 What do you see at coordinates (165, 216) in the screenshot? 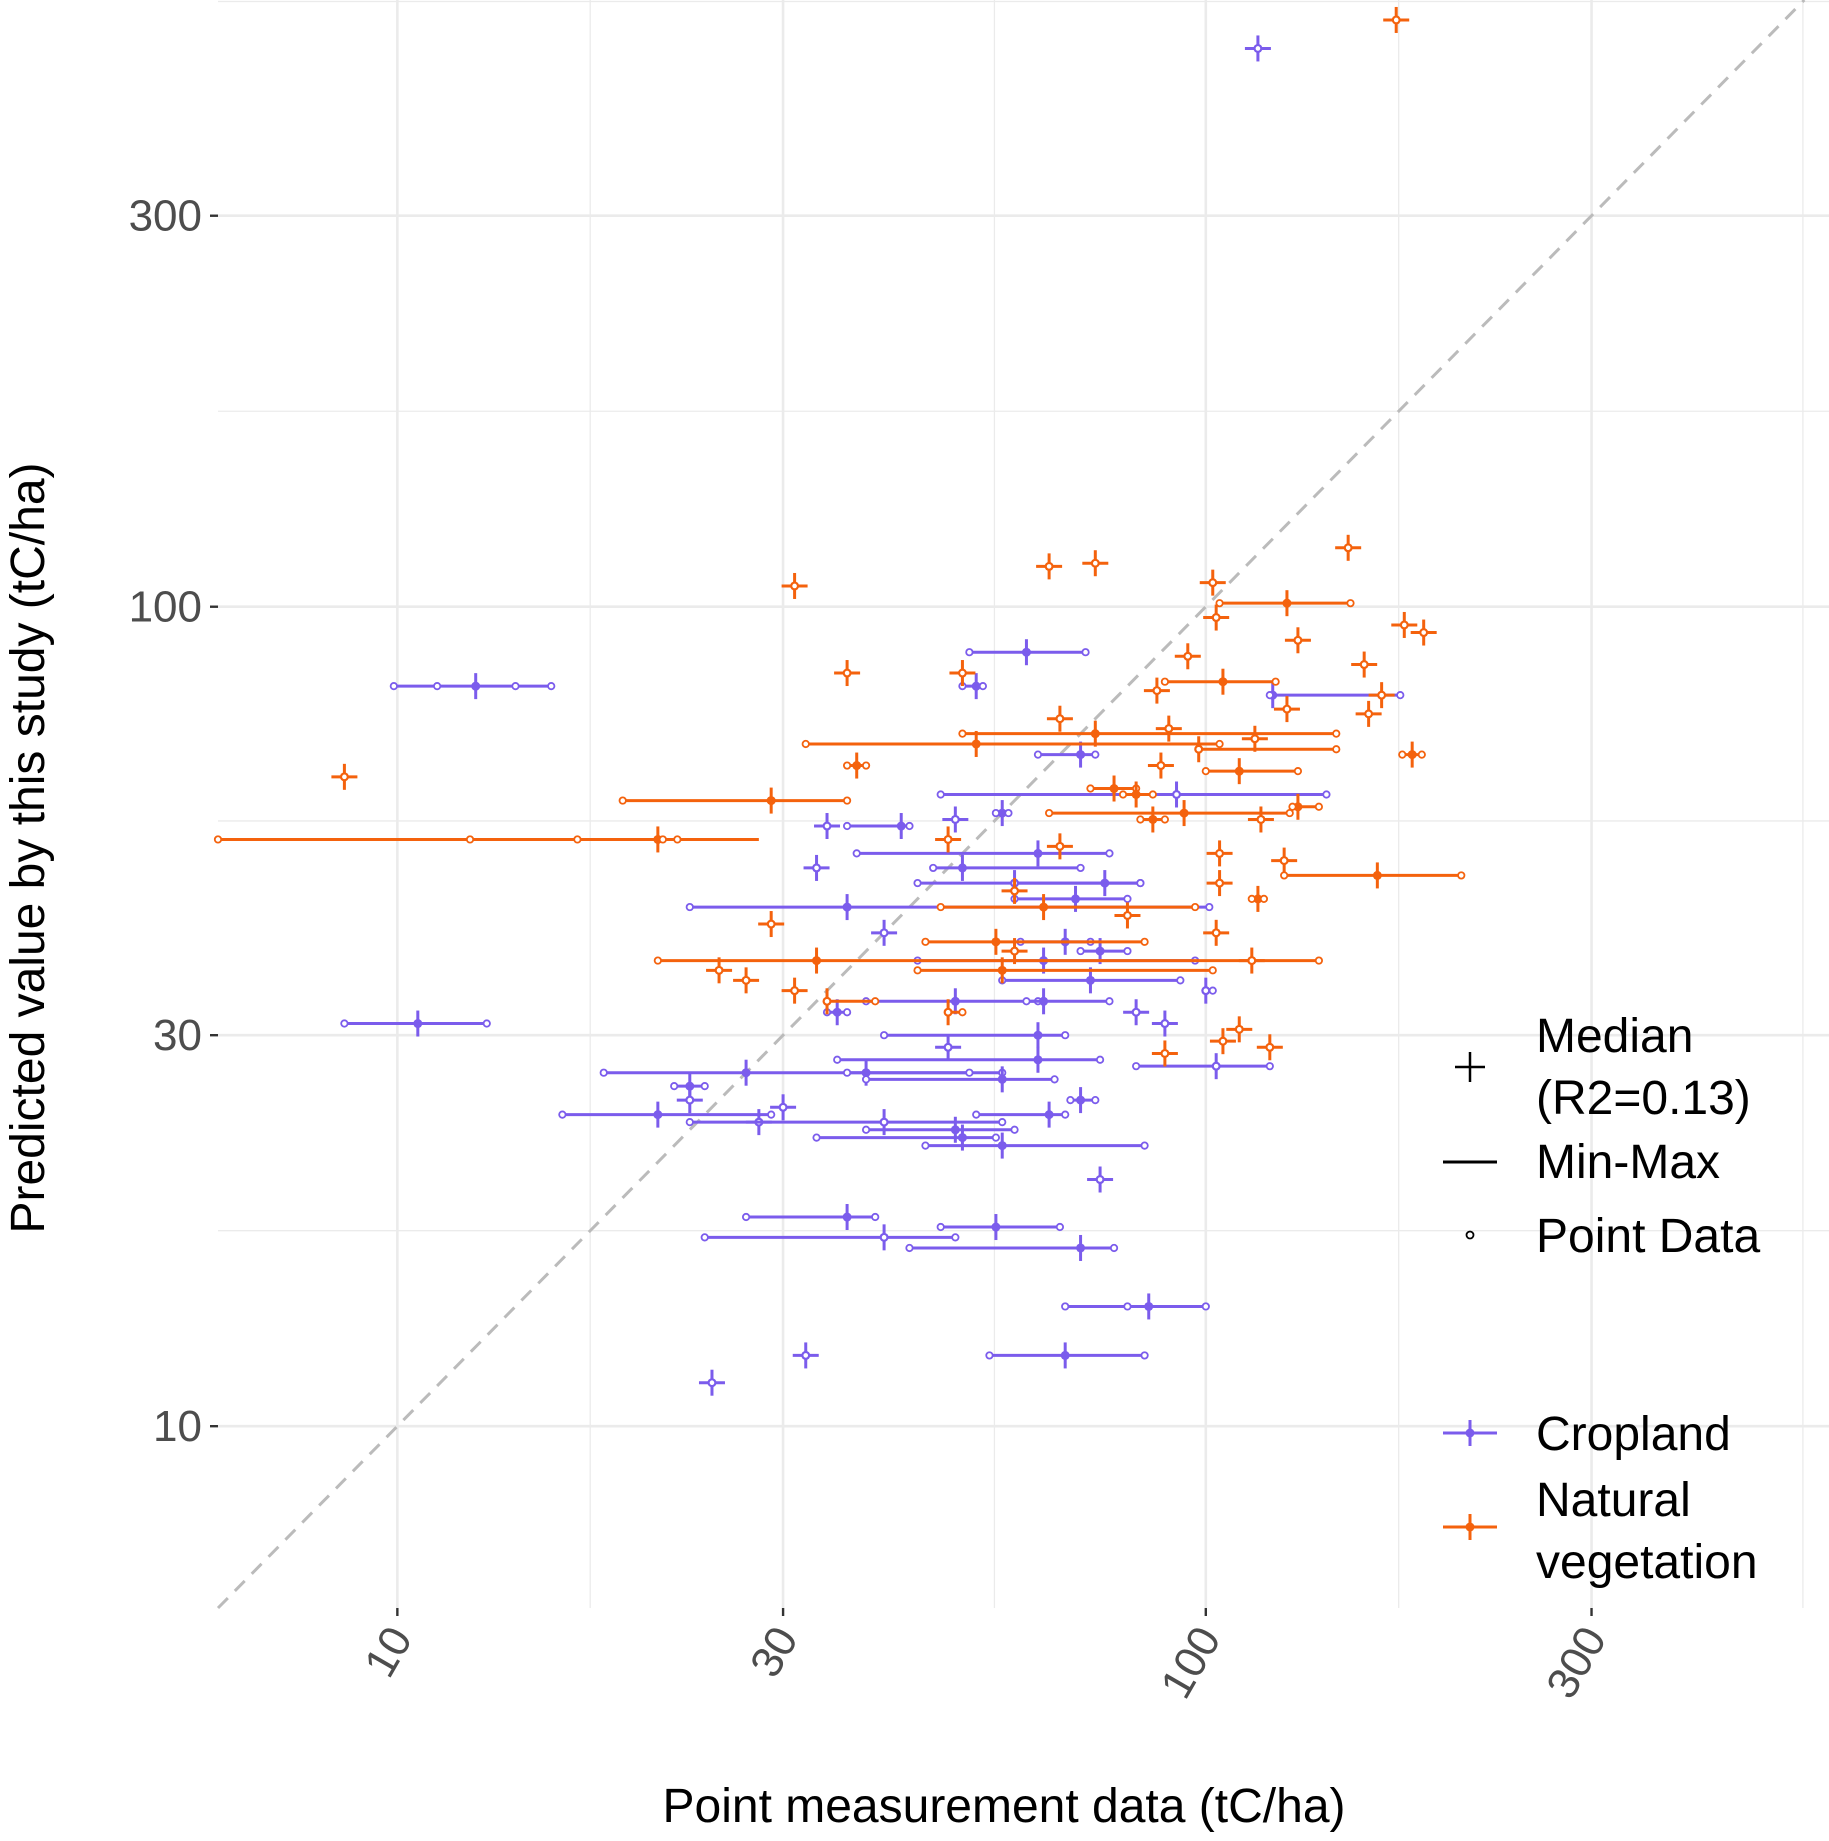
I see `y-tick-label: 300` at bounding box center [165, 216].